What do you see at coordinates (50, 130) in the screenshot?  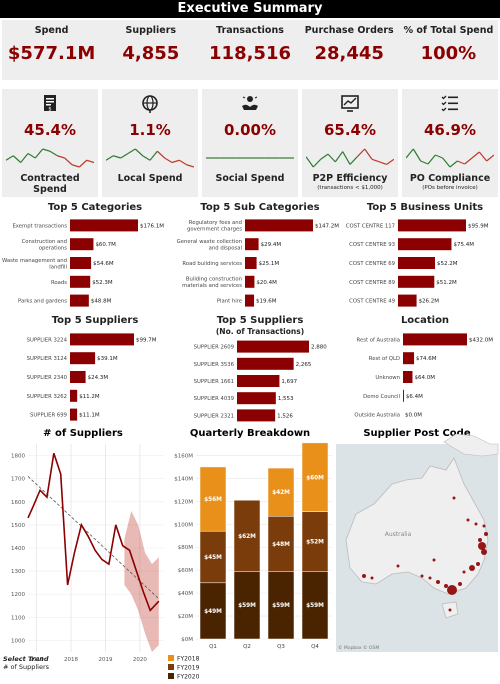 I see `card-value: 45.4%` at bounding box center [50, 130].